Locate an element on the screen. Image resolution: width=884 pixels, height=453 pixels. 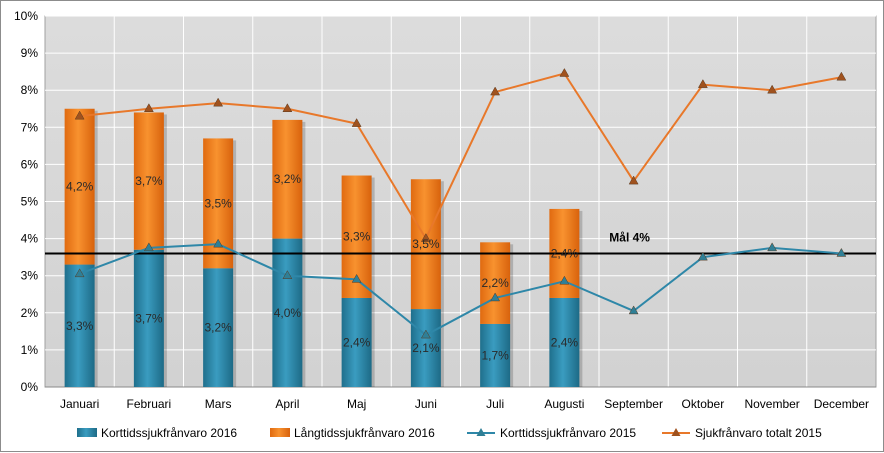
legend-label: Korttidssjukfrånvaro 2016 is located at coordinates (169, 433).